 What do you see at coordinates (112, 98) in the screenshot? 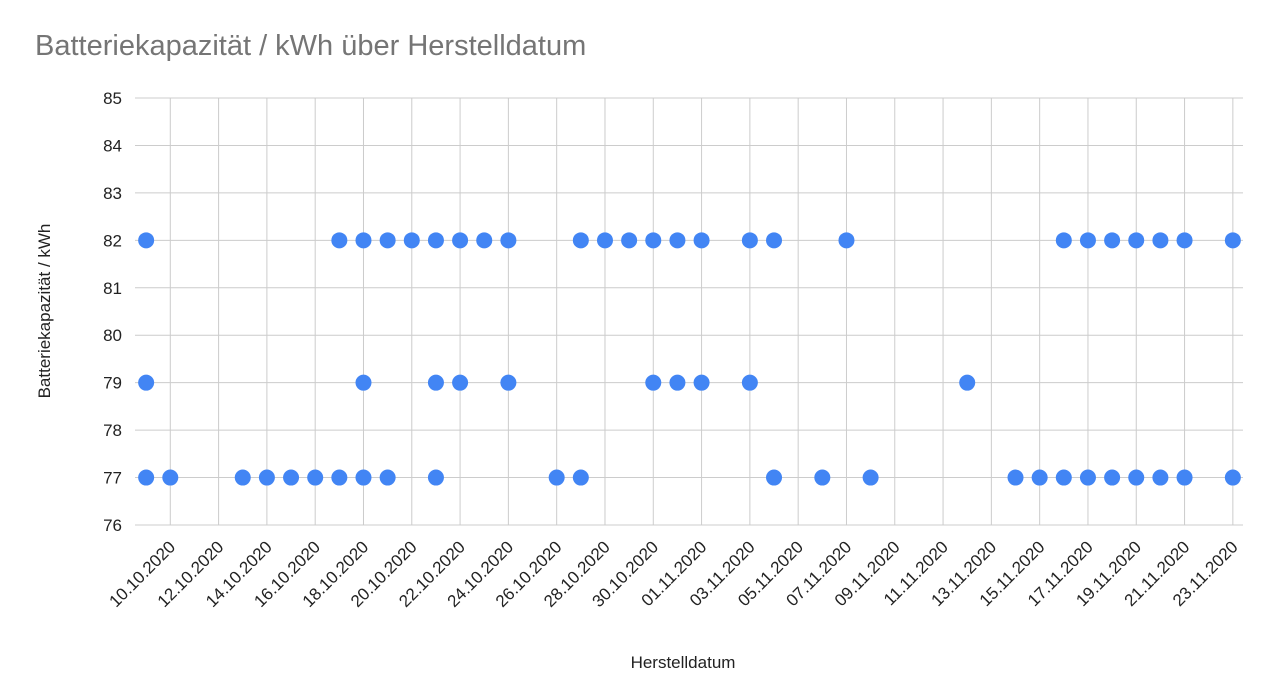
I see `y-tick-label: 85` at bounding box center [112, 98].